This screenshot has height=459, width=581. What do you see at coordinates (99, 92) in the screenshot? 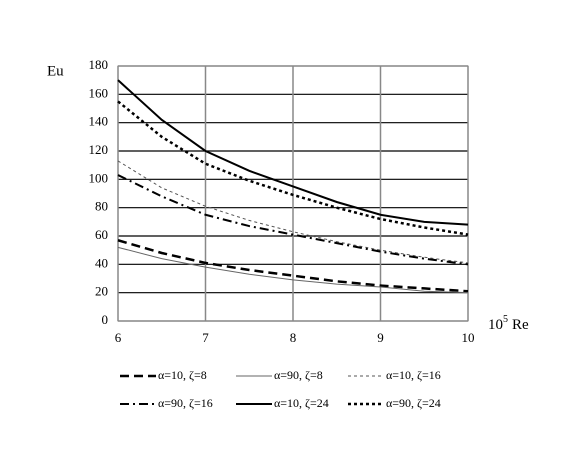
I see `y-tick-label: 160` at bounding box center [99, 92].